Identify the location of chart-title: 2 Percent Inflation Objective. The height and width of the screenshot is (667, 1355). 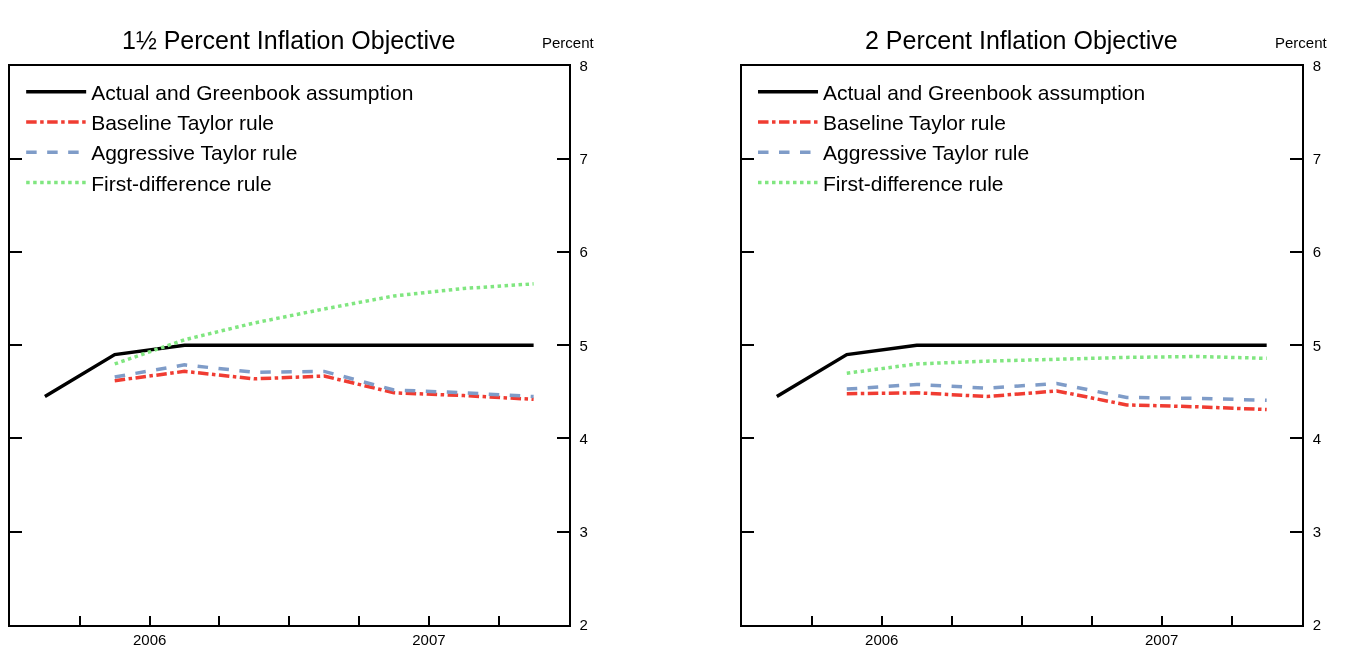
(1021, 40).